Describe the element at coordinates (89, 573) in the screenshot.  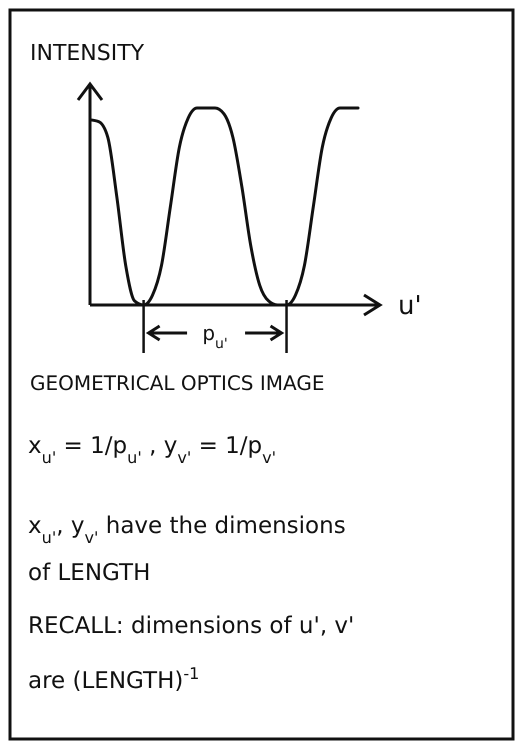
I see `text: of LENGTH` at that location.